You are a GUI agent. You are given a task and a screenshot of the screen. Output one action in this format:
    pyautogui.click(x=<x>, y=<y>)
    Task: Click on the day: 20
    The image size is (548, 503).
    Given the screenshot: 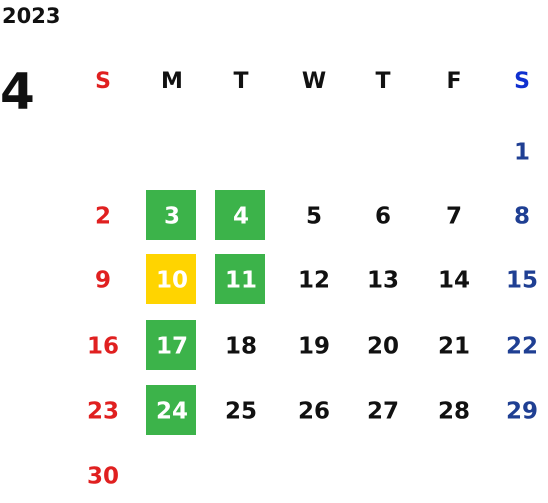 What is the action you would take?
    pyautogui.click(x=383, y=347)
    